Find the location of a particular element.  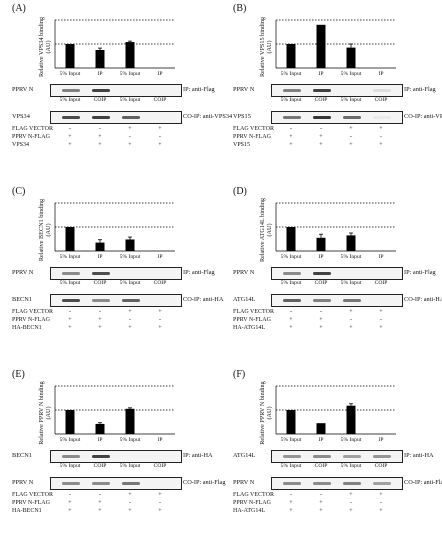

panel-label: (B) is located at coordinates (240, 8).